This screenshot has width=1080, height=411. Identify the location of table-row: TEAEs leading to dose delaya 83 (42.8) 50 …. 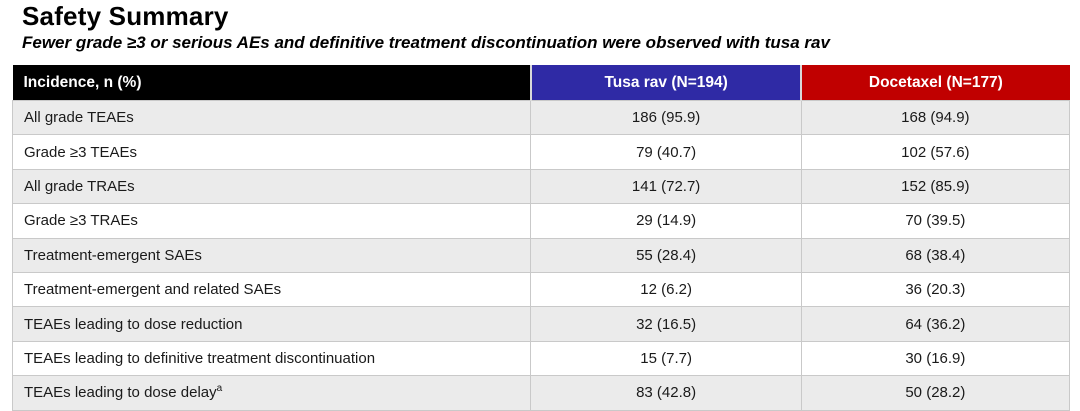
(541, 393).